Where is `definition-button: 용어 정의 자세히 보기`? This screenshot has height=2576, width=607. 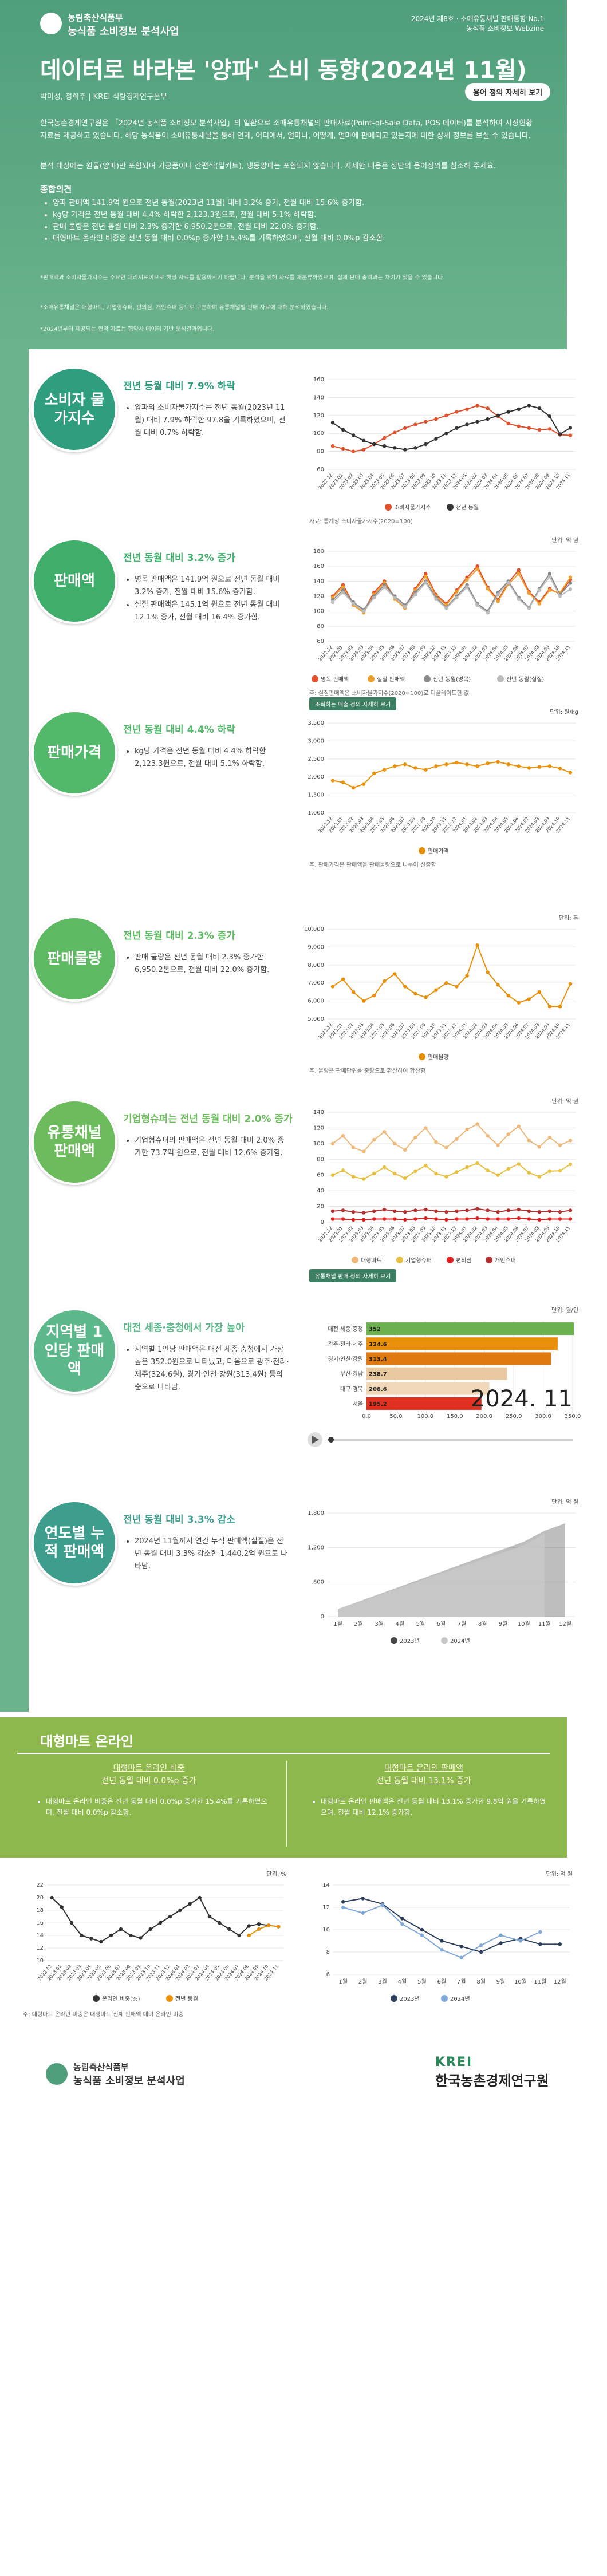 definition-button: 용어 정의 자세히 보기 is located at coordinates (508, 92).